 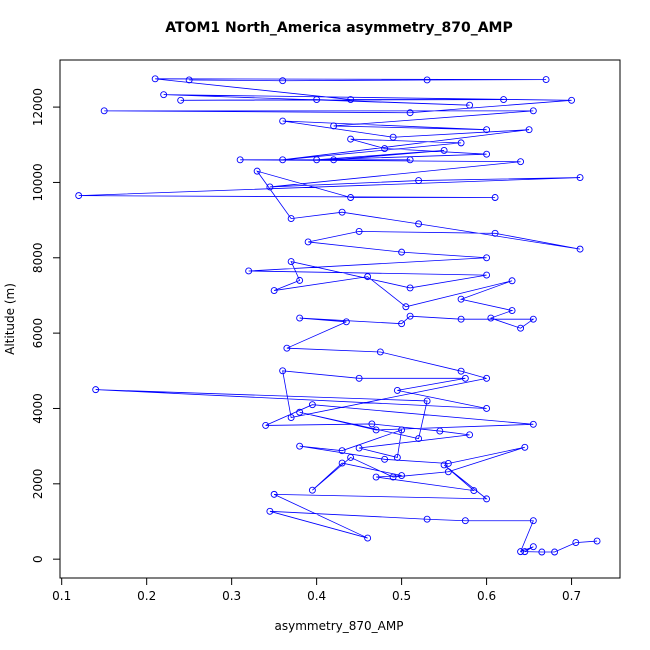 What do you see at coordinates (38, 182) in the screenshot?
I see `y-tick-label: 10000` at bounding box center [38, 182].